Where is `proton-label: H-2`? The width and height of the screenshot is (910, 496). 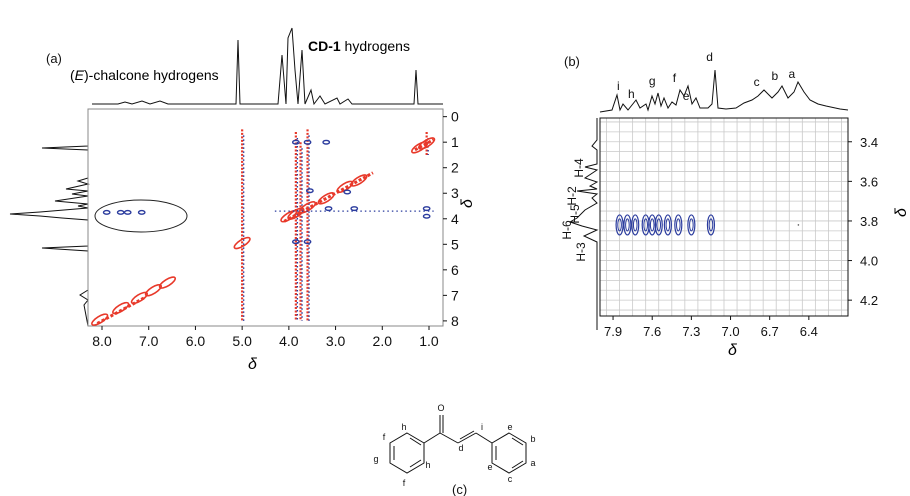
proton-label: H-2 is located at coordinates (572, 196).